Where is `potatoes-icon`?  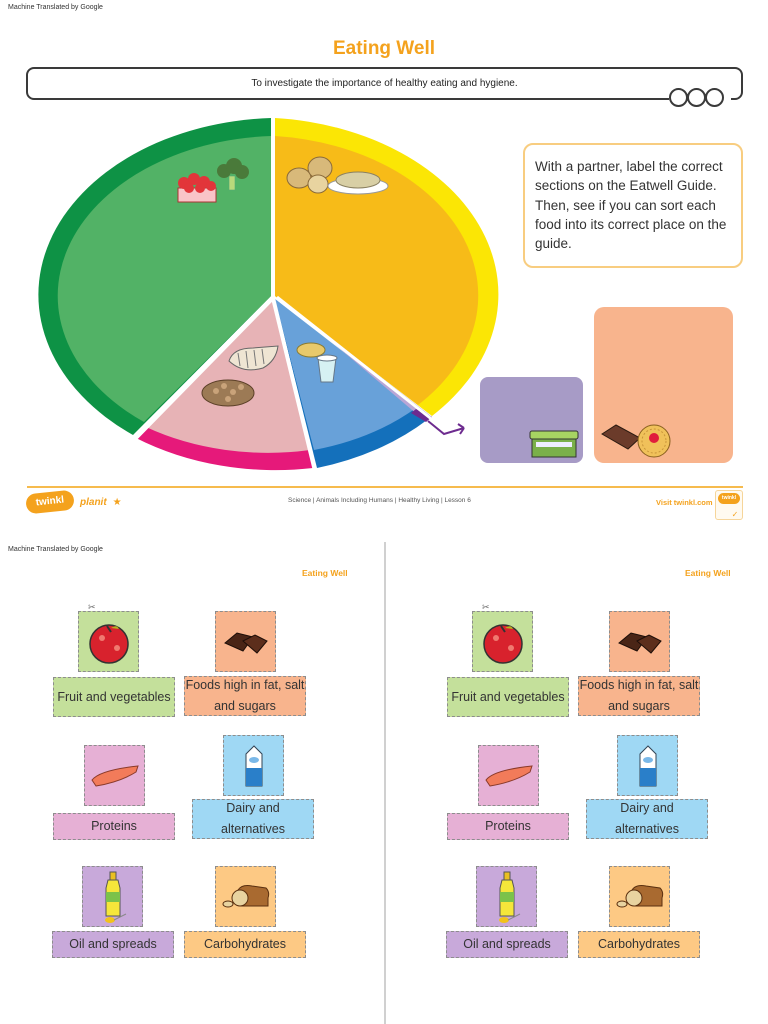
potatoes-icon is located at coordinates (309, 175).